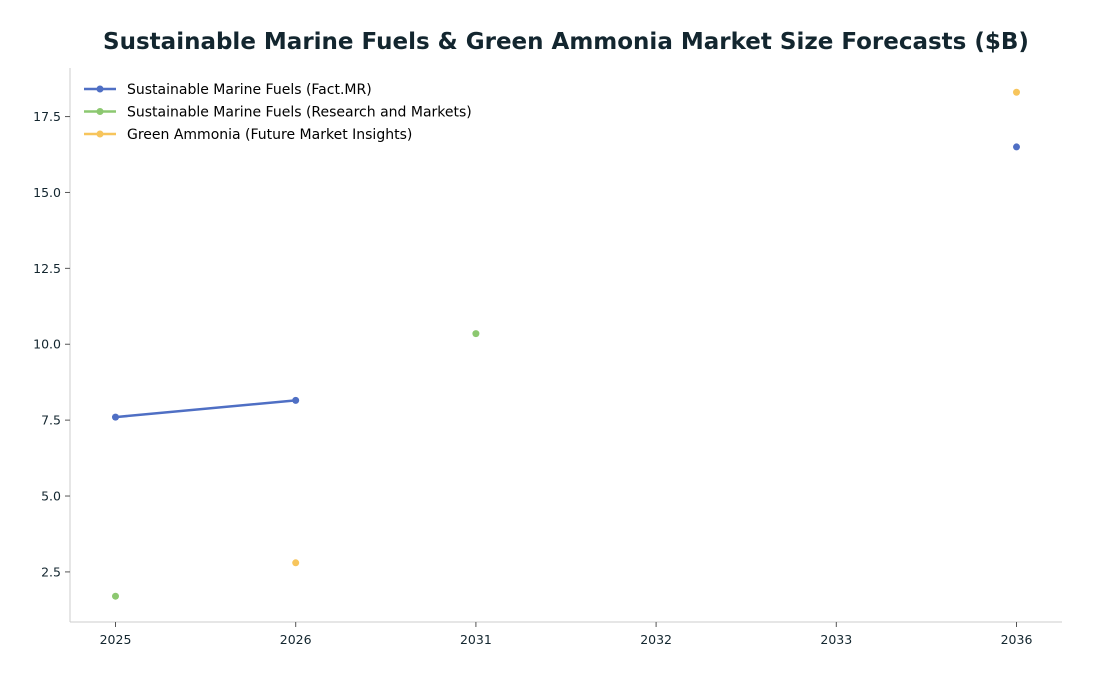 The image size is (1100, 676). I want to click on x-tick-label: 2031, so click(476, 639).